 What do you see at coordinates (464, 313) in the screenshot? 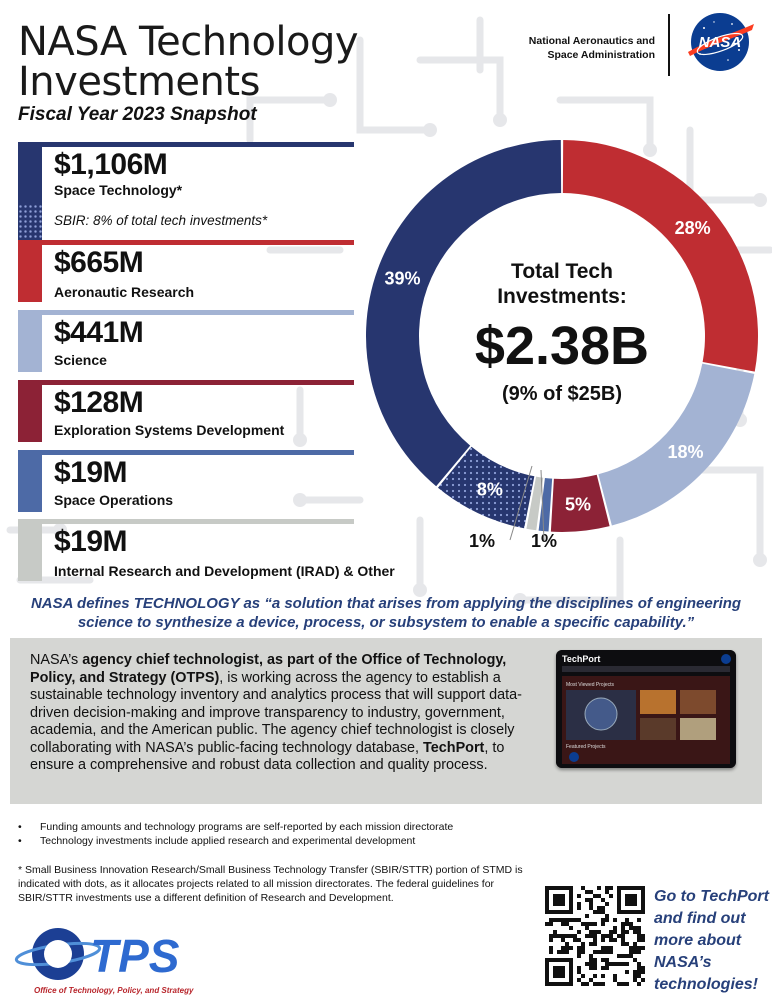
I see `donut-slice-space-technology` at bounding box center [464, 313].